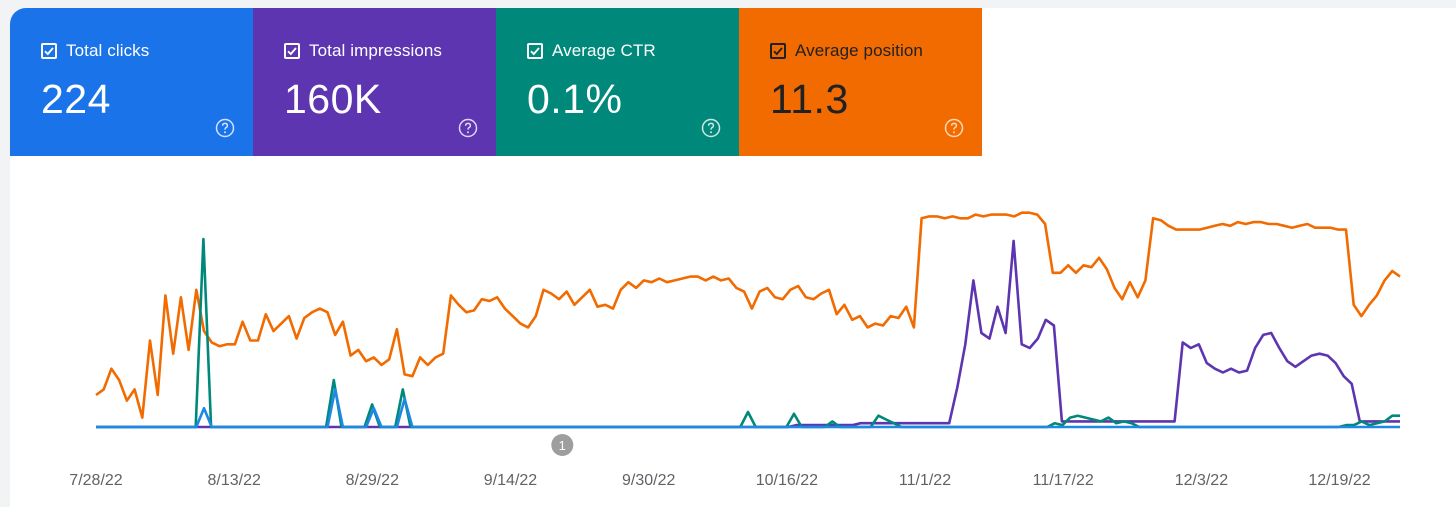 The width and height of the screenshot is (1456, 507). I want to click on metric-label: Total impressions, so click(376, 50).